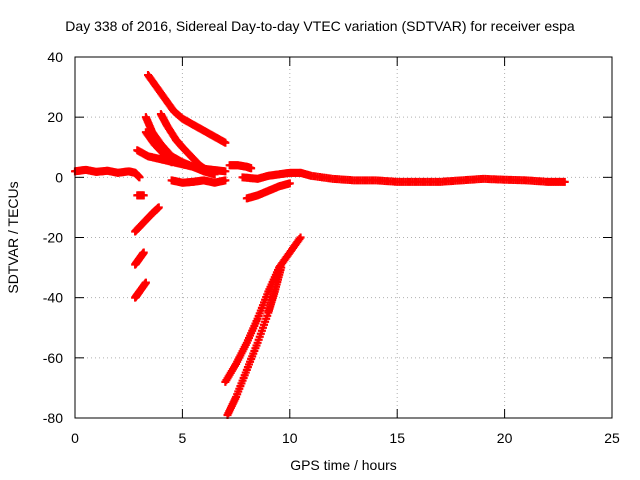  I want to click on series-arc-1-top, so click(187, 109).